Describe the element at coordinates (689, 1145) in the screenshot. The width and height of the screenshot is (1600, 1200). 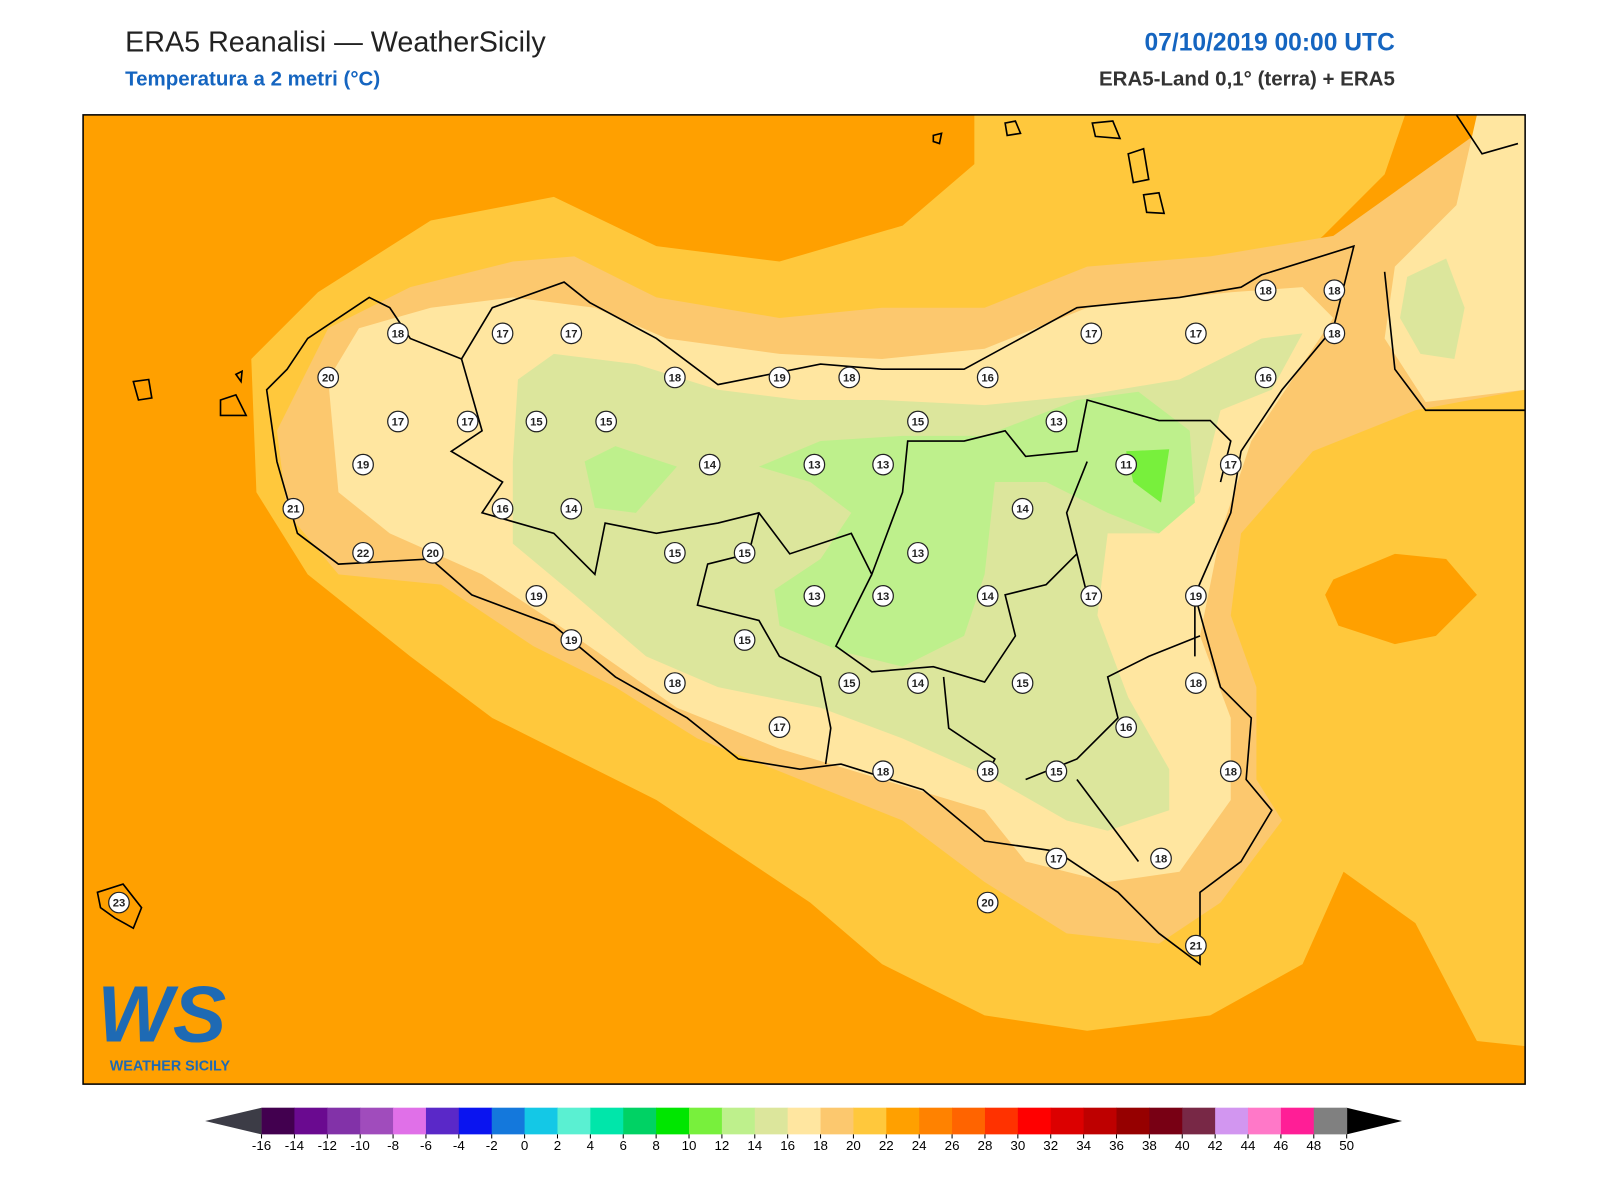
I see `colorbar-tick-label: 10` at that location.